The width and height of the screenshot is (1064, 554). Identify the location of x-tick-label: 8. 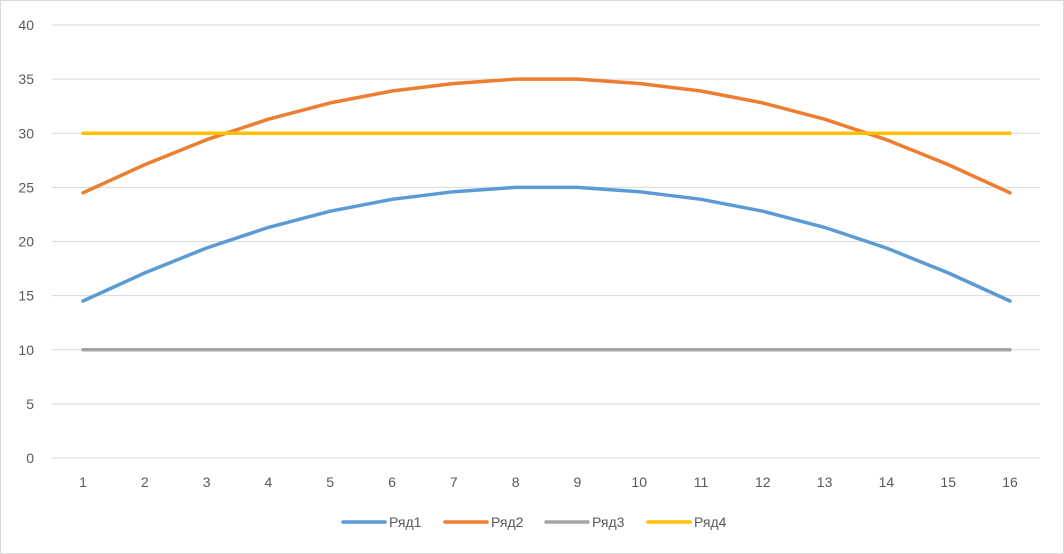
(516, 482).